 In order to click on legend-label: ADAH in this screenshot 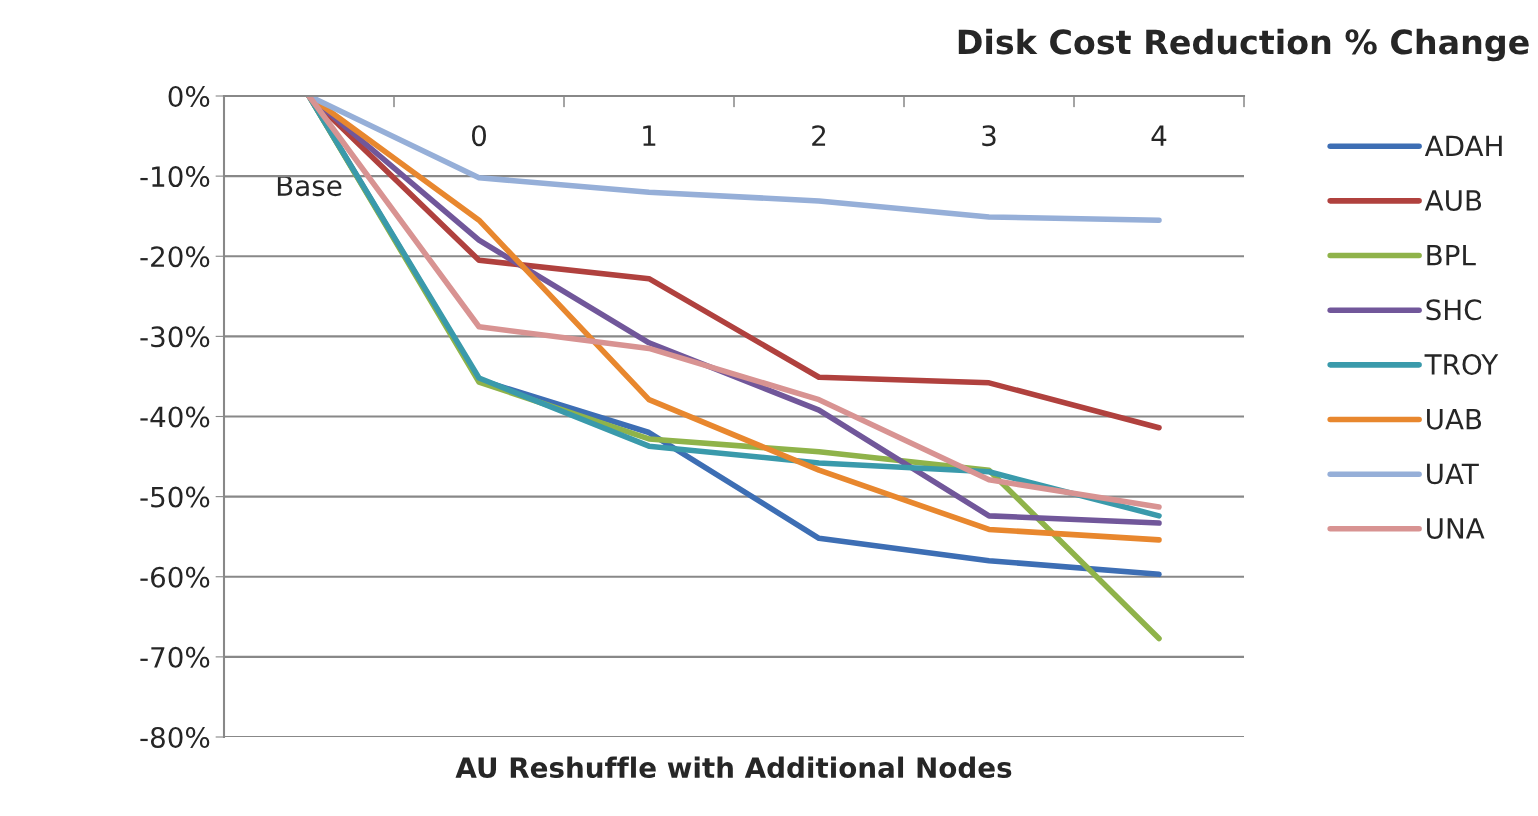, I will do `click(1463, 145)`.